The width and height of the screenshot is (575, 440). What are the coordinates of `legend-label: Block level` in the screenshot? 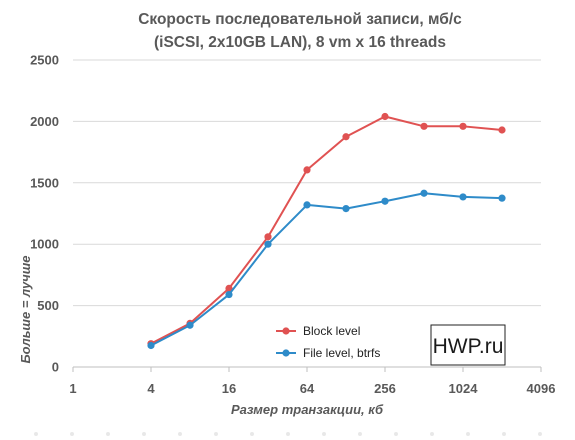 It's located at (331, 331).